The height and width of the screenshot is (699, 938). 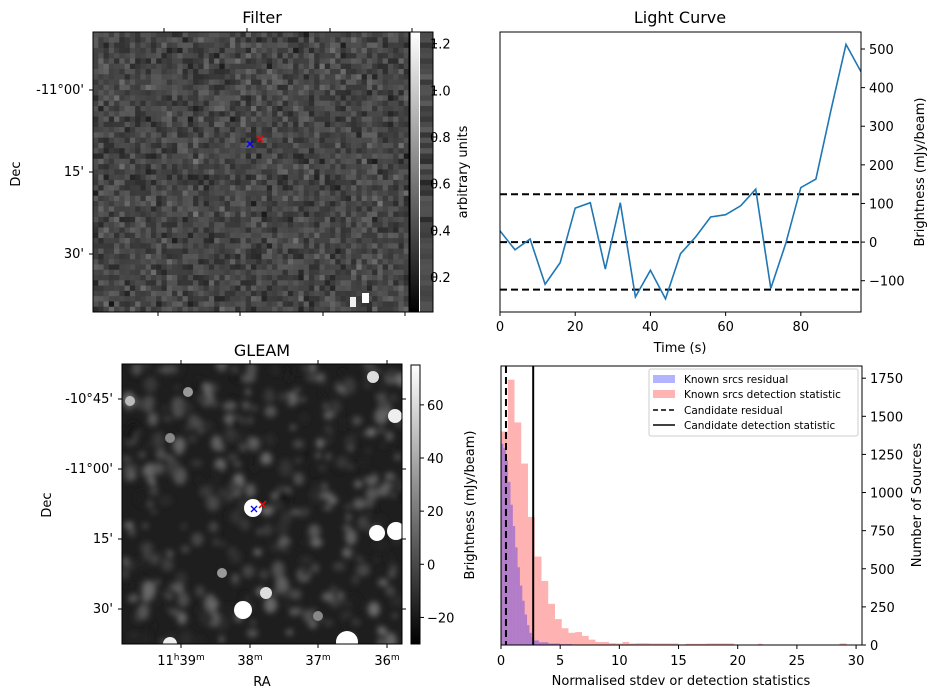 I want to click on gleam-frame, so click(x=262, y=504).